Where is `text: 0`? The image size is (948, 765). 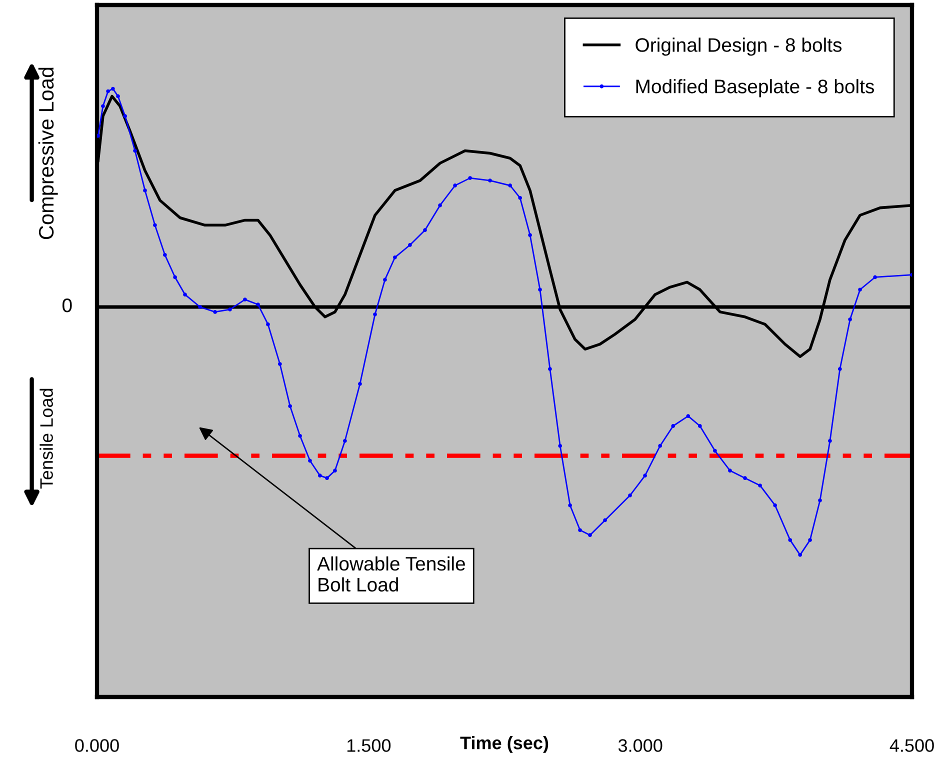
text: 0 is located at coordinates (67, 305).